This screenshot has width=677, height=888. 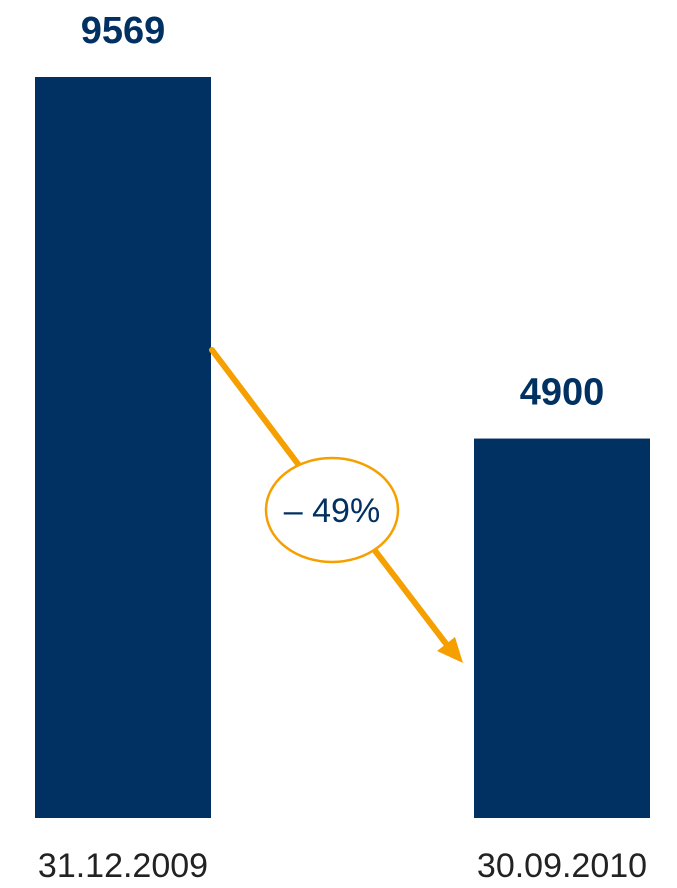 What do you see at coordinates (450, 650) in the screenshot?
I see `arrow-head` at bounding box center [450, 650].